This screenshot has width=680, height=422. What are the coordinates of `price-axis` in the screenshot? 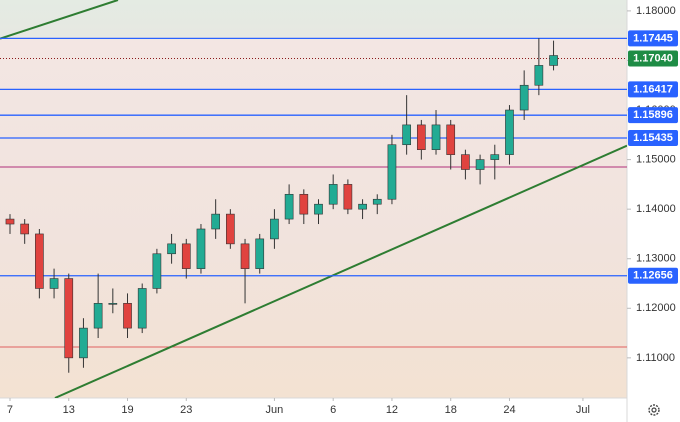 It's located at (653, 211).